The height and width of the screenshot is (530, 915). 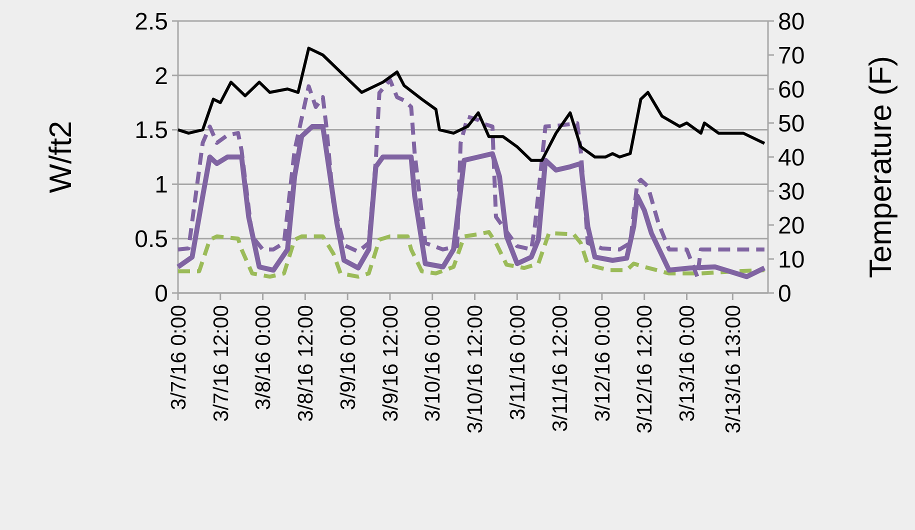 What do you see at coordinates (785, 294) in the screenshot?
I see `y2-tick-label: 0` at bounding box center [785, 294].